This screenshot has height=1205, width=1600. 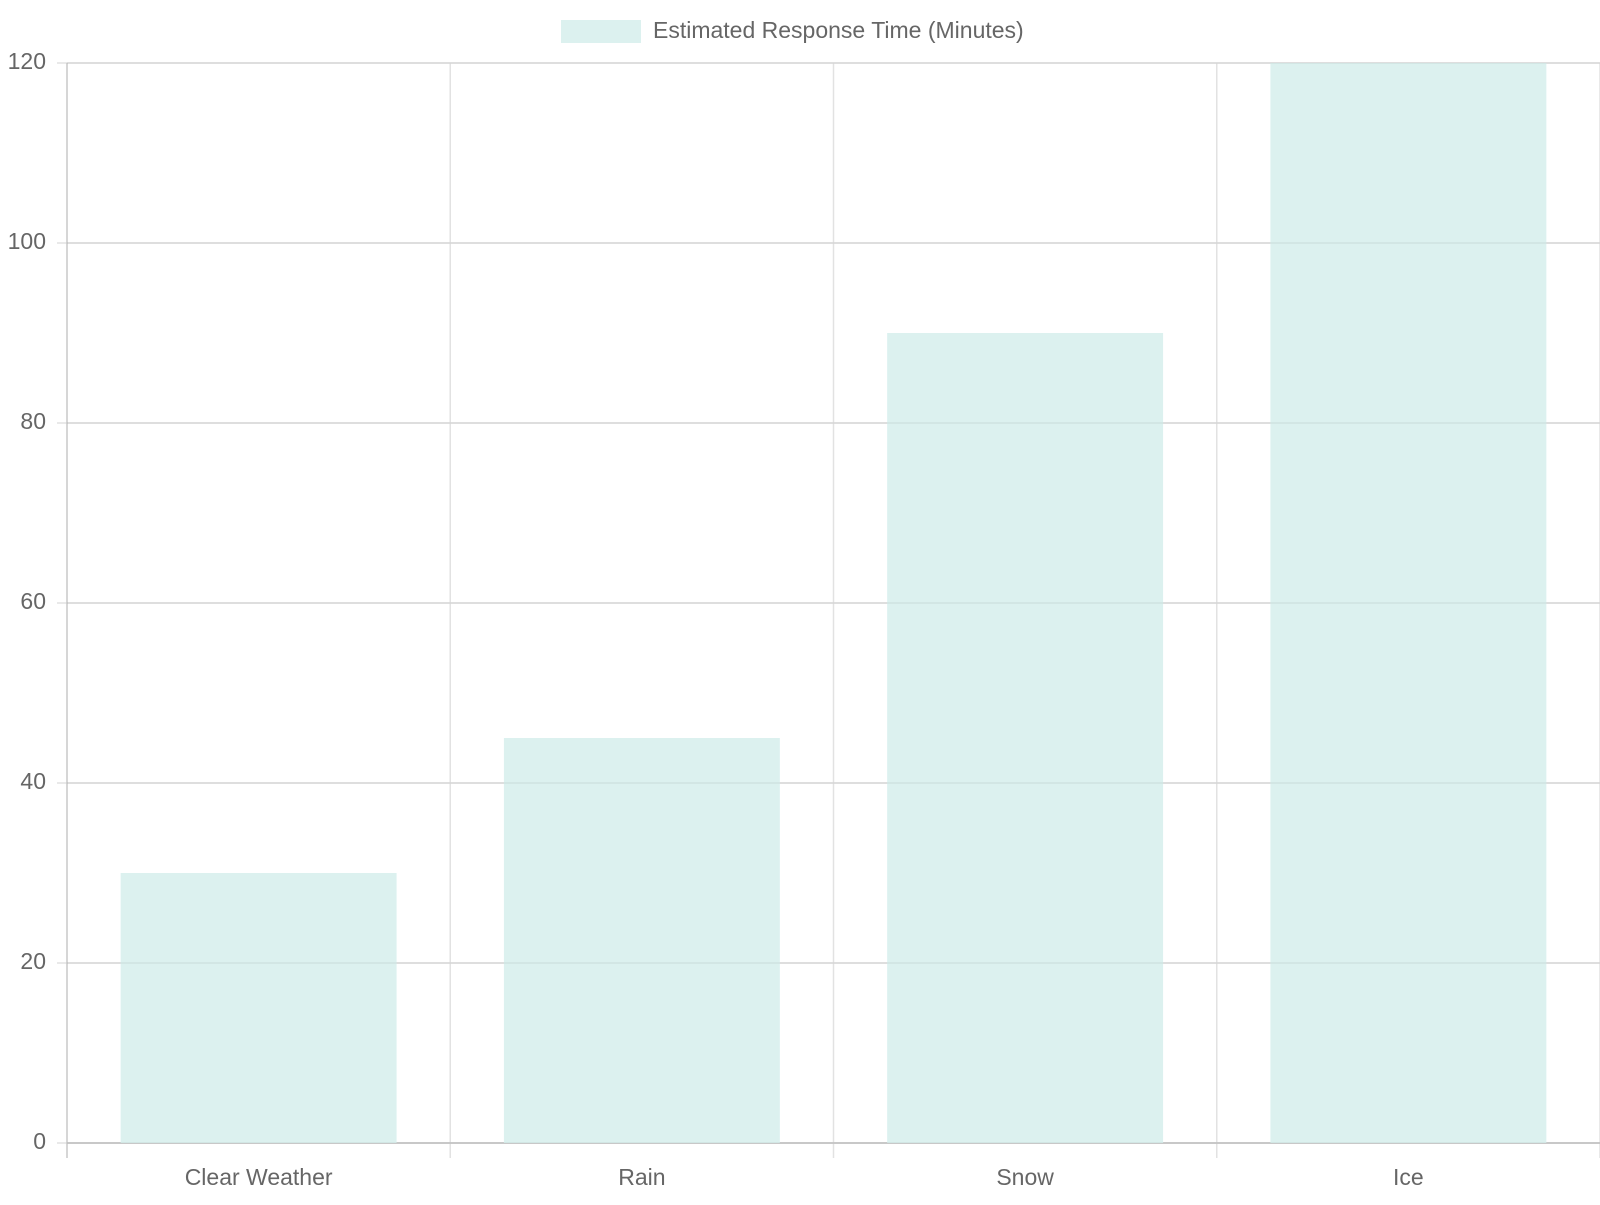 I want to click on y-tick-label: 80, so click(x=33, y=421).